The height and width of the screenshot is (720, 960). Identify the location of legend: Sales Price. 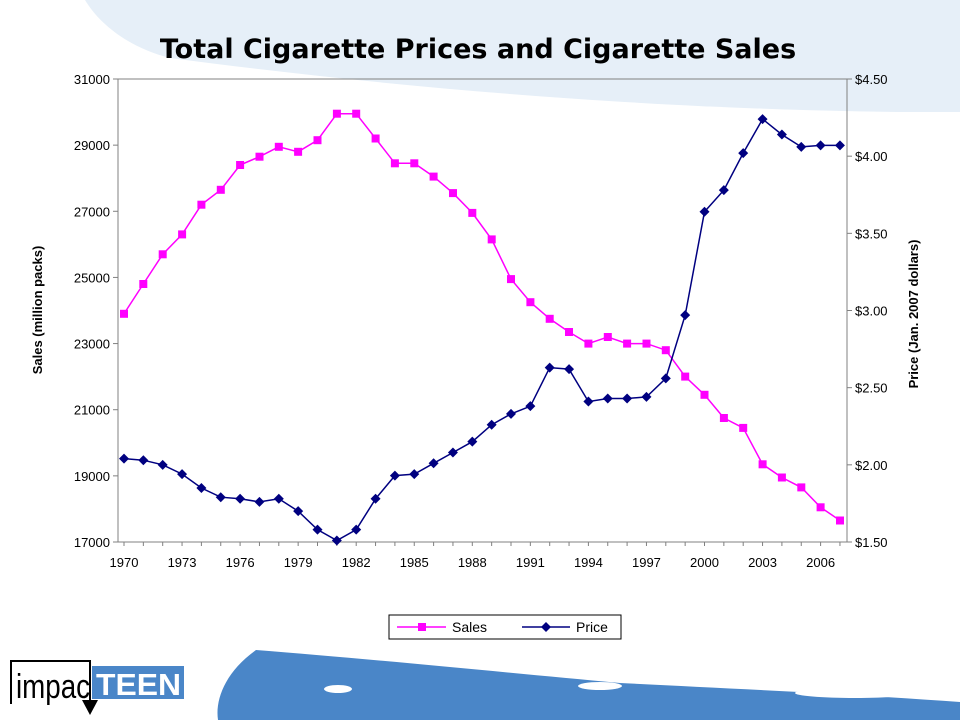
(505, 627).